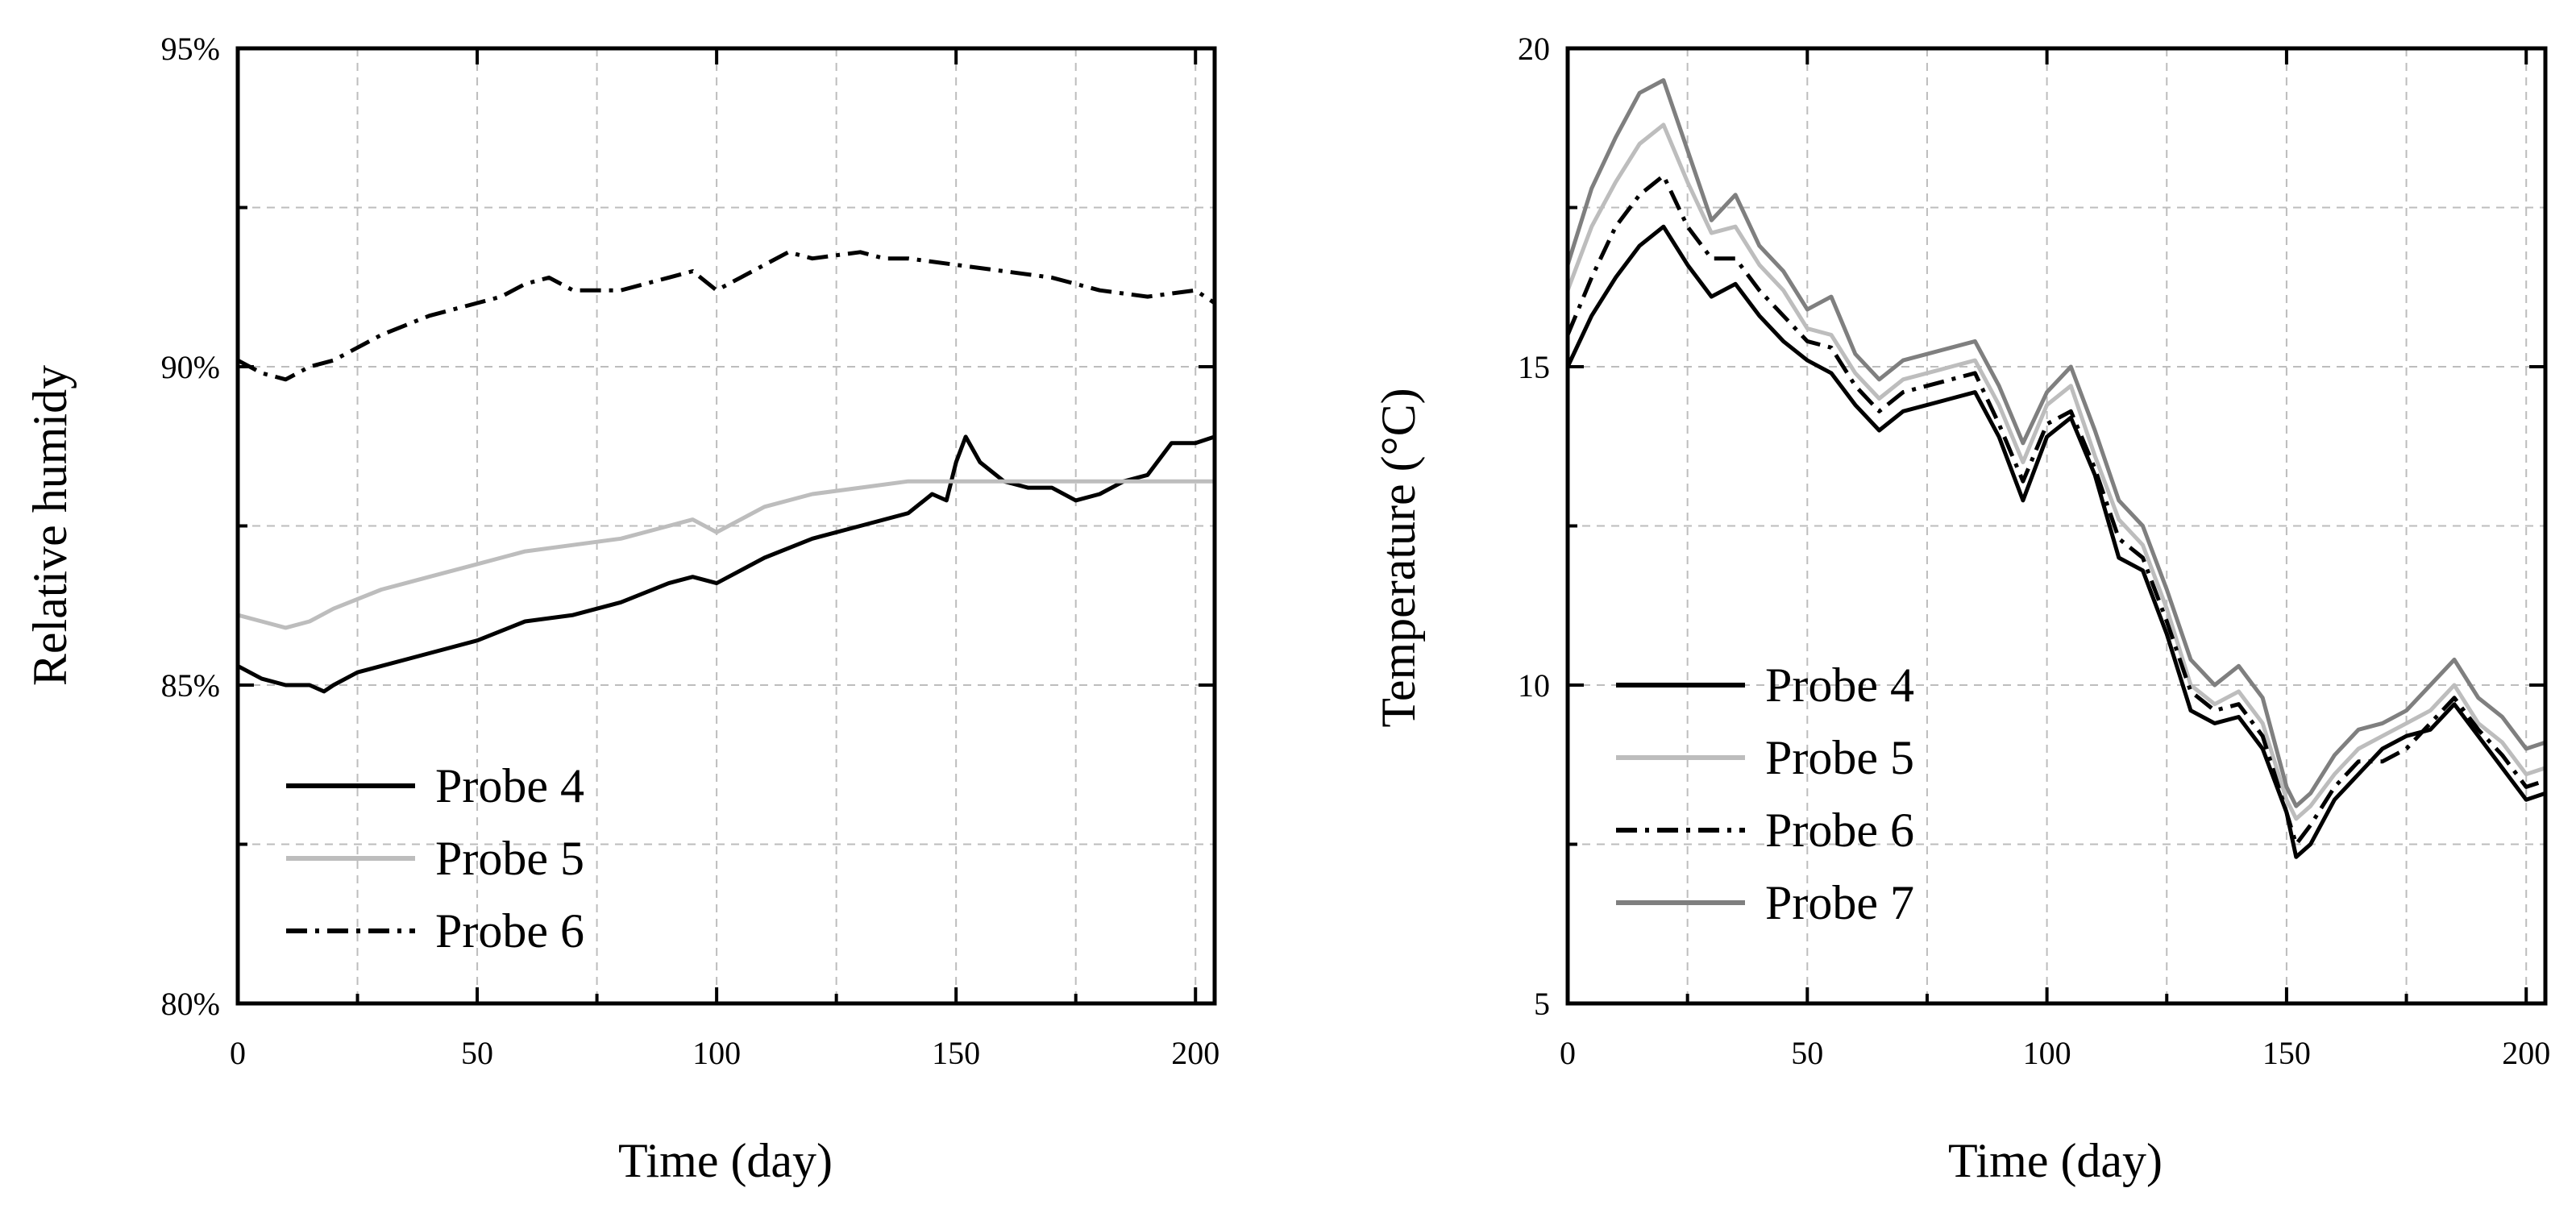 This screenshot has width=2576, height=1213. Describe the element at coordinates (1839, 903) in the screenshot. I see `temperature-legend-label-probe-7: Probe 7` at that location.